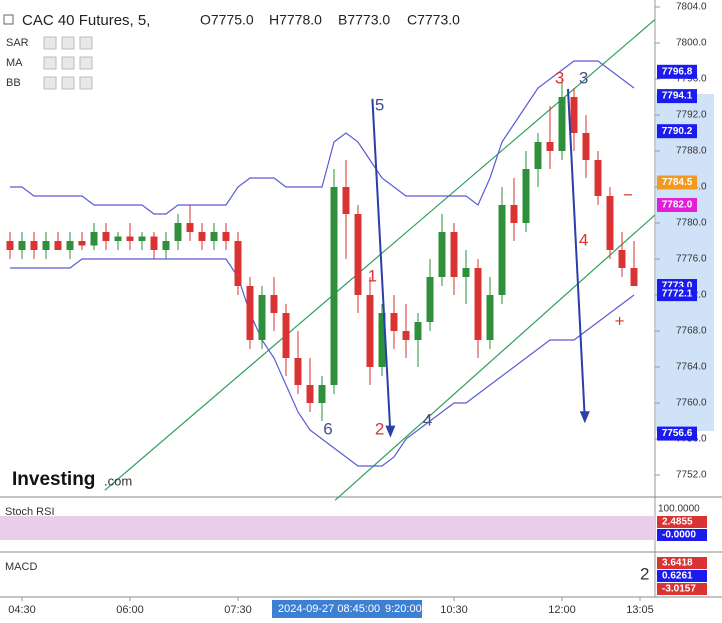  I want to click on y-tick-label: 7780.0, so click(691, 223).